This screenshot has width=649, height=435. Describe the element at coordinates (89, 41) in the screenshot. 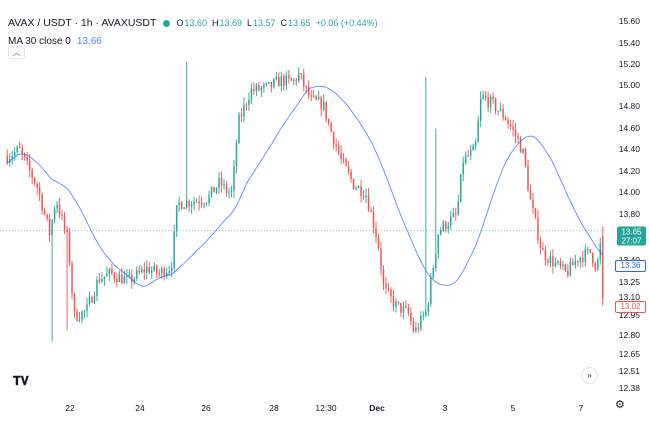

I see `ma-indicator-value: 13.66` at that location.